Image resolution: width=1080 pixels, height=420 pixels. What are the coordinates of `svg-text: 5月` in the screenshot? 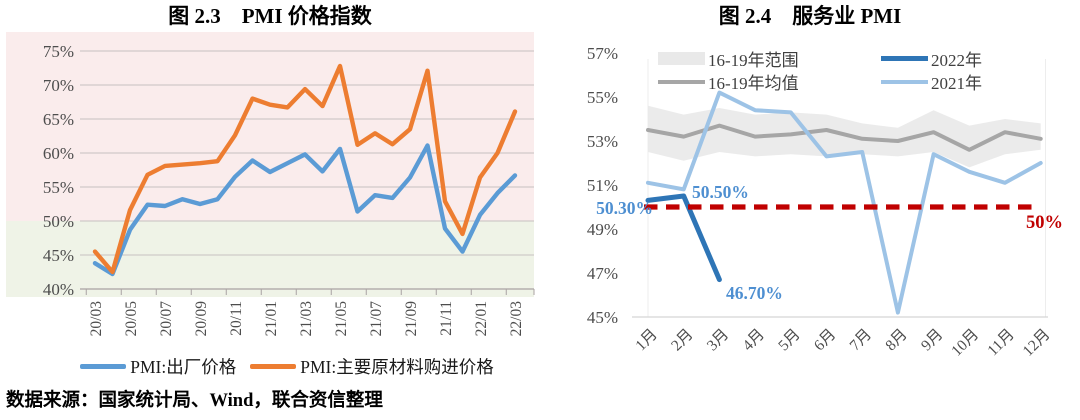 It's located at (789, 340).